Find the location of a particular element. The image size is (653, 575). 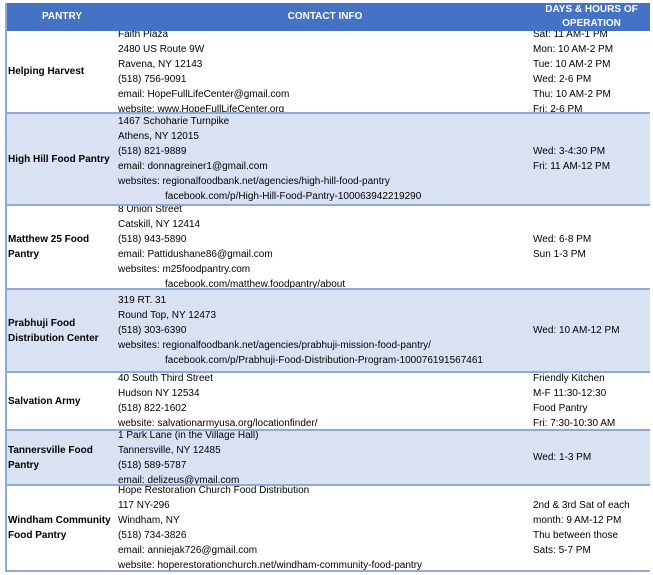

contact-line: (518) 943-5890 is located at coordinates (152, 239).